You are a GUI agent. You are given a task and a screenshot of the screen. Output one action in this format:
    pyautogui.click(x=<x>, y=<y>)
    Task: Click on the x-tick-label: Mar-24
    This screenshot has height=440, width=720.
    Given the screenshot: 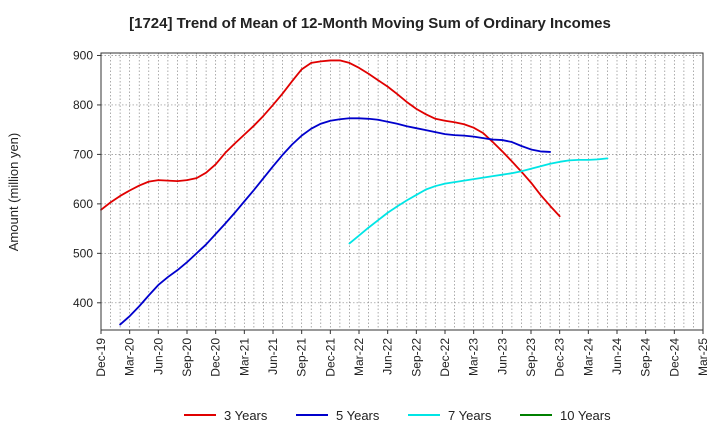 What is the action you would take?
    pyautogui.click(x=588, y=357)
    